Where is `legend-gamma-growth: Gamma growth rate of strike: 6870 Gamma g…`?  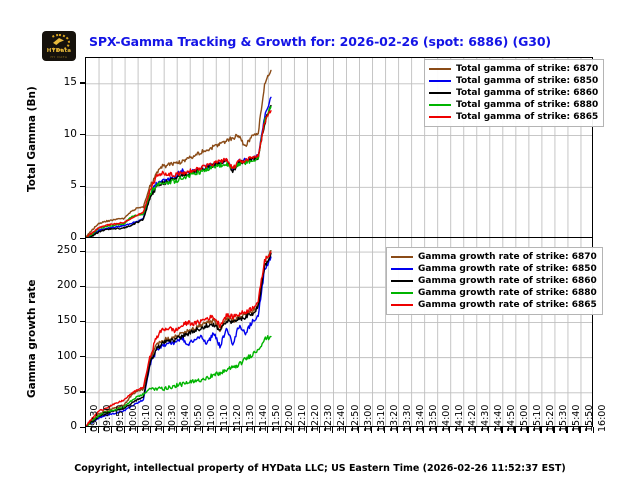
legend-gamma-growth: Gamma growth rate of strike: 6870 Gamma g… is located at coordinates (494, 281).